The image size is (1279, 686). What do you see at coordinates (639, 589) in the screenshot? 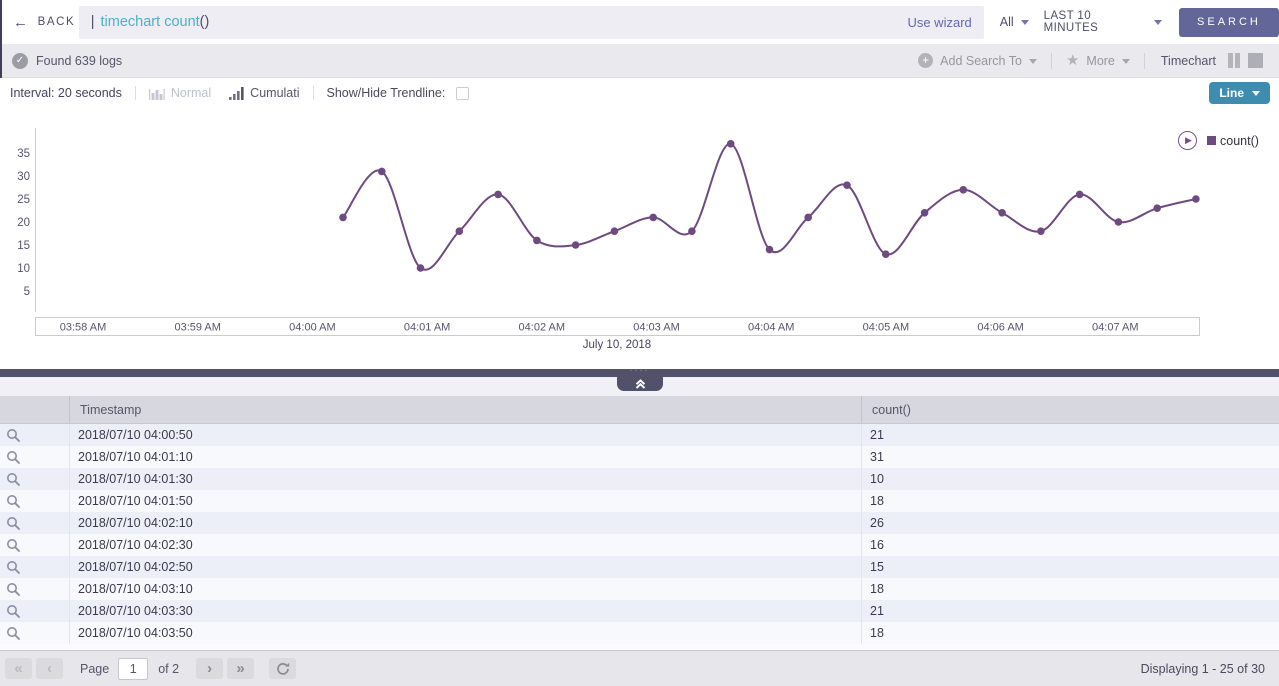
I see `table-row: 2018/07/10 04:03:10 18` at bounding box center [639, 589].